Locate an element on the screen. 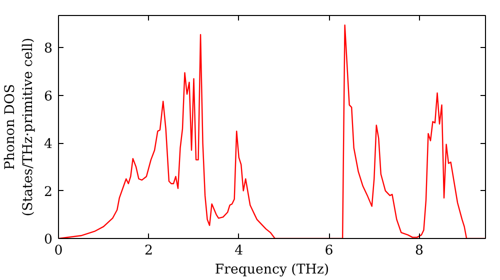 The image size is (500, 280). x-axis-title: Frequency (THz) is located at coordinates (272, 270).